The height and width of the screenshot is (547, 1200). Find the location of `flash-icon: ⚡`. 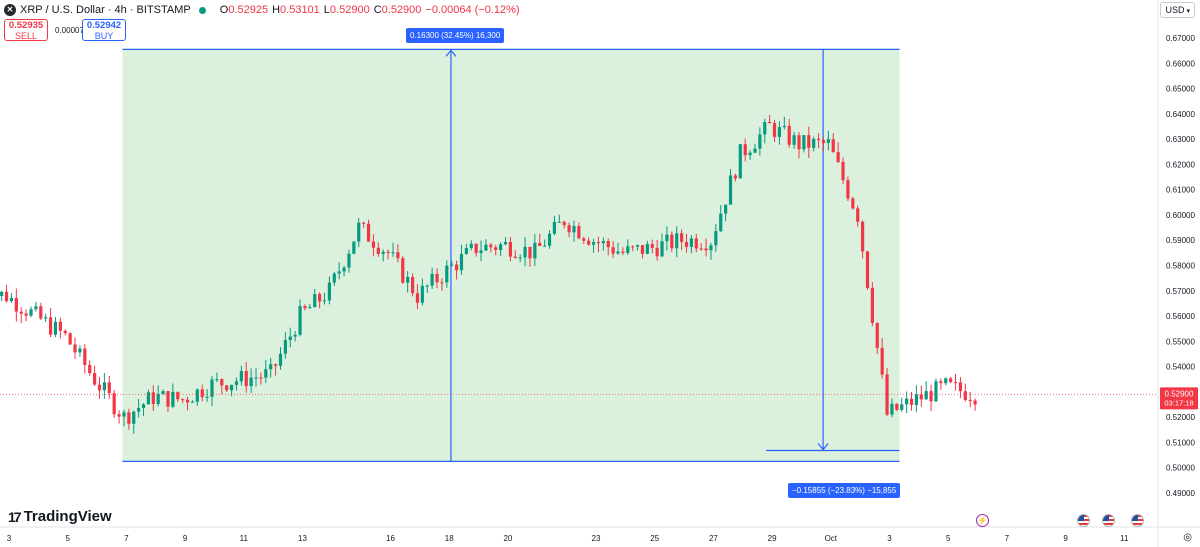

flash-icon: ⚡ is located at coordinates (982, 520).